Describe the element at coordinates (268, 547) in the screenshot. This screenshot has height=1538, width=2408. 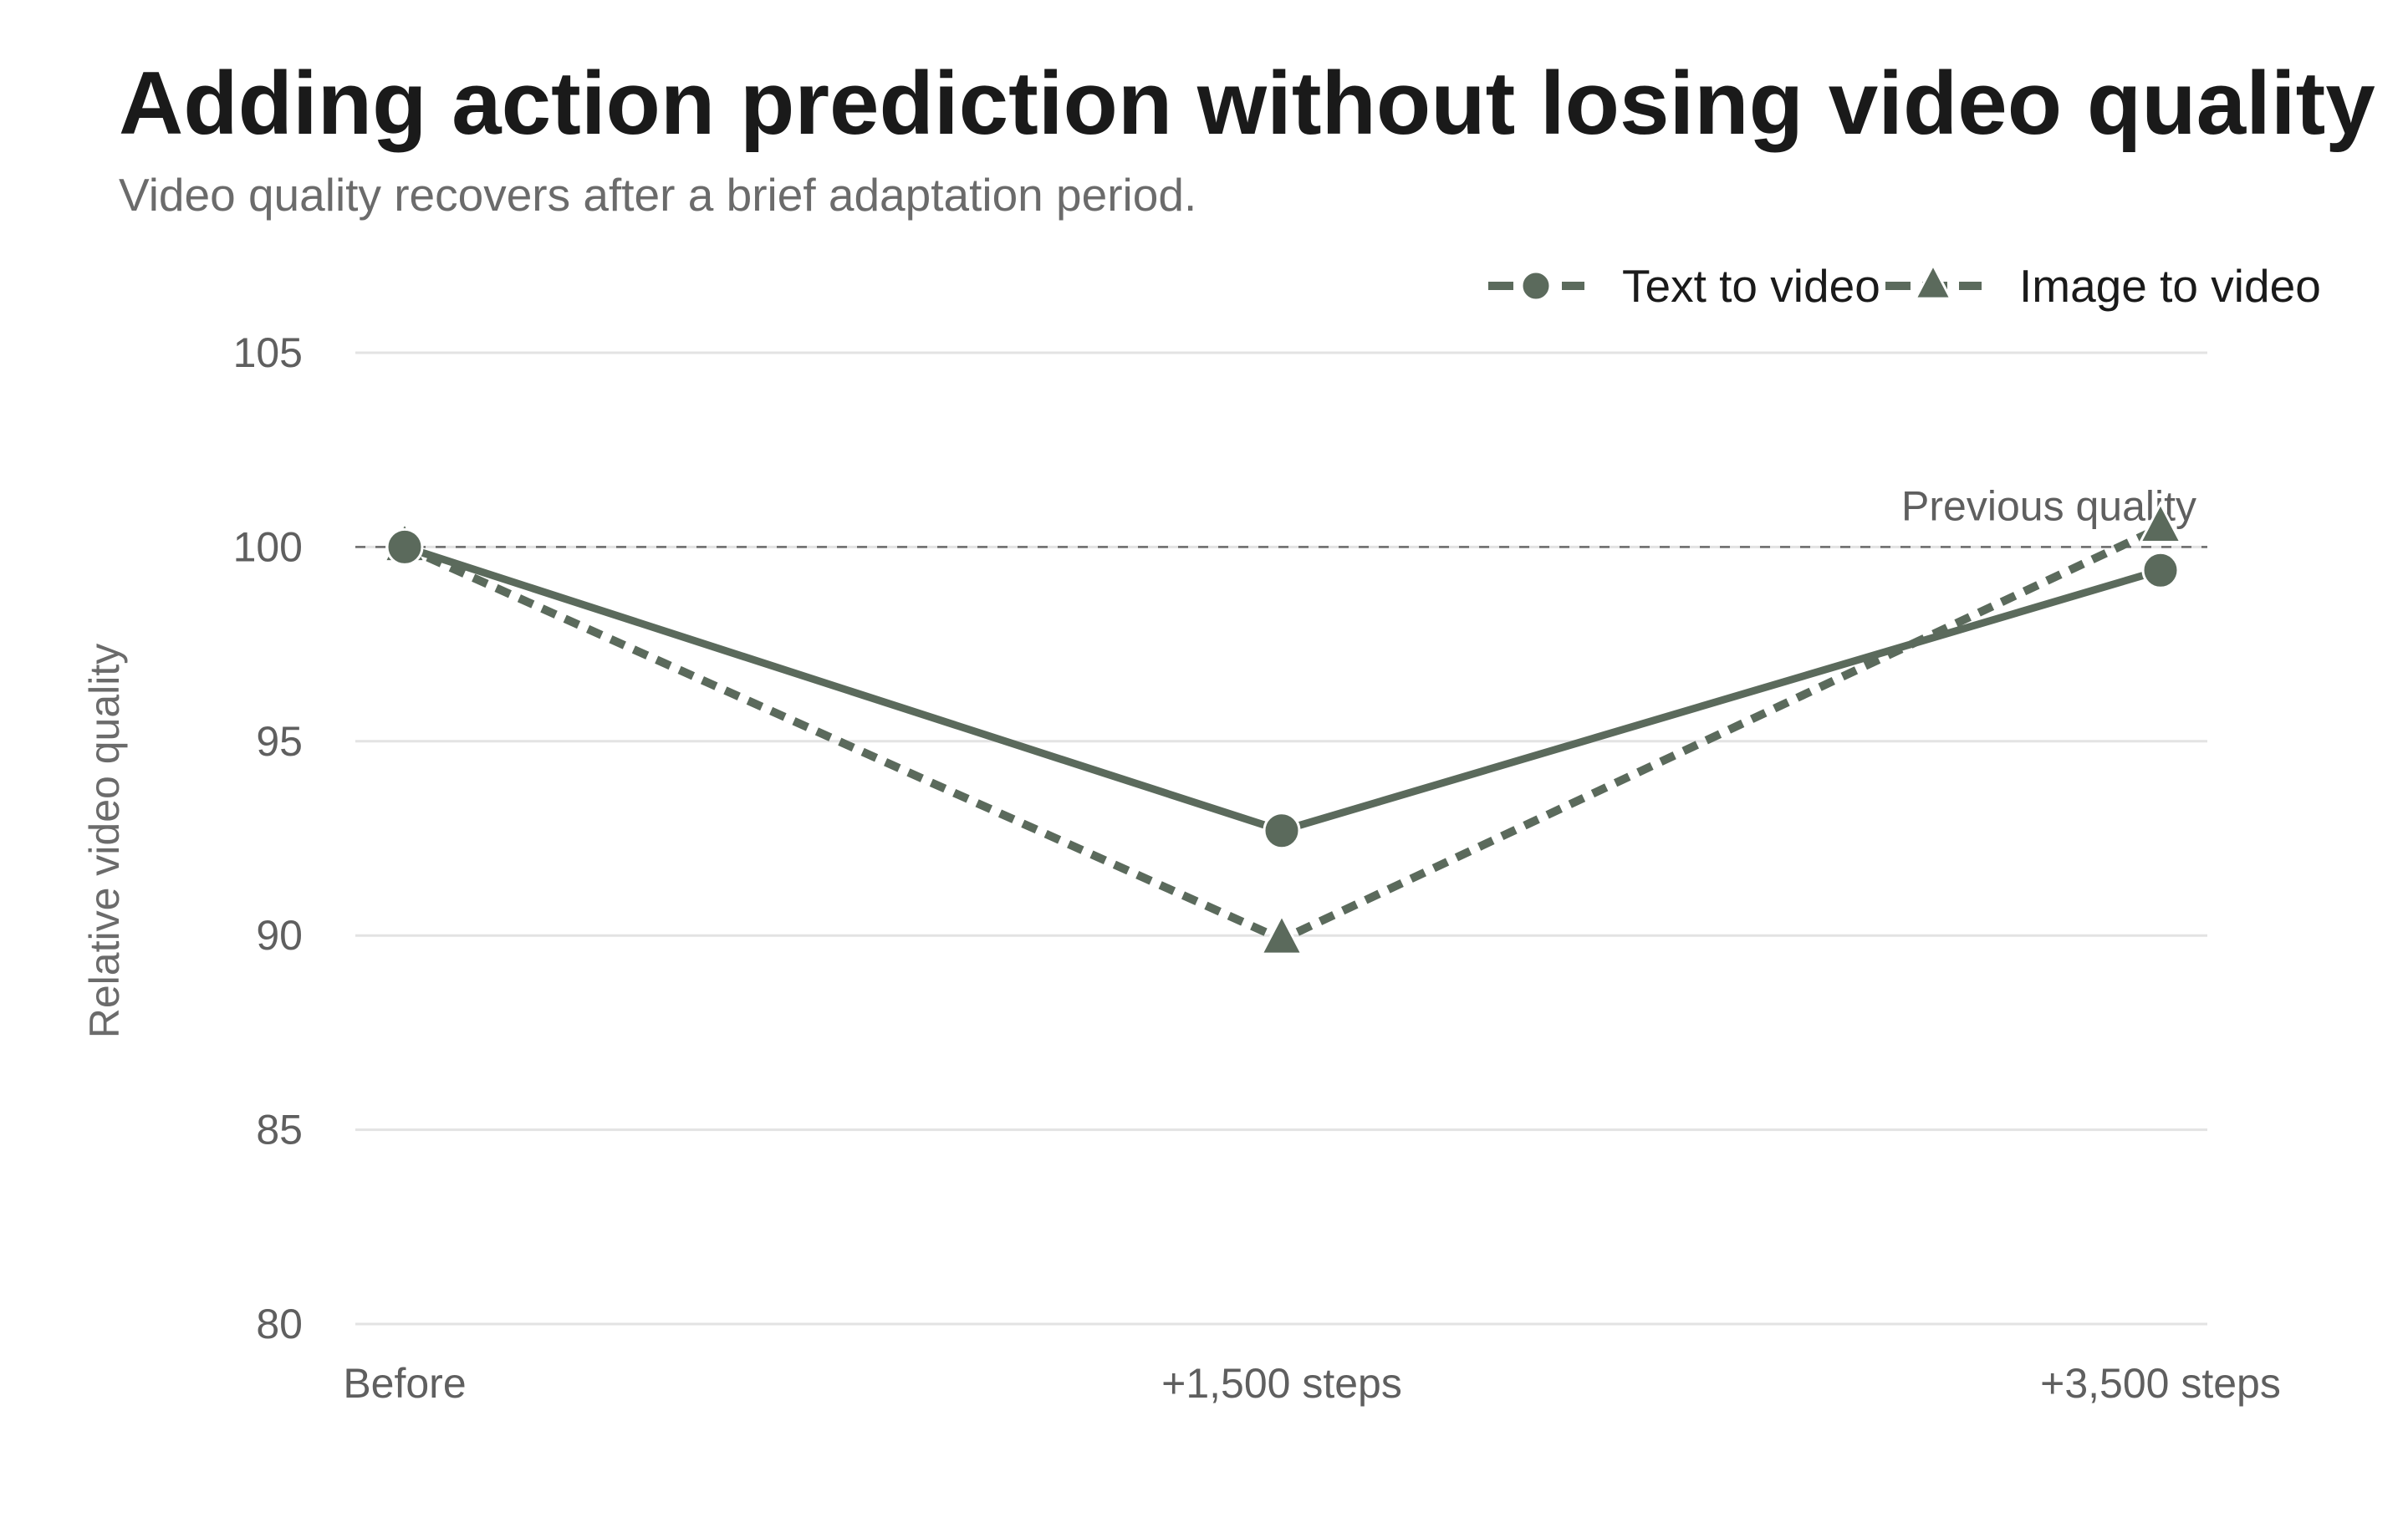
I see `y-tick-label: 100` at that location.